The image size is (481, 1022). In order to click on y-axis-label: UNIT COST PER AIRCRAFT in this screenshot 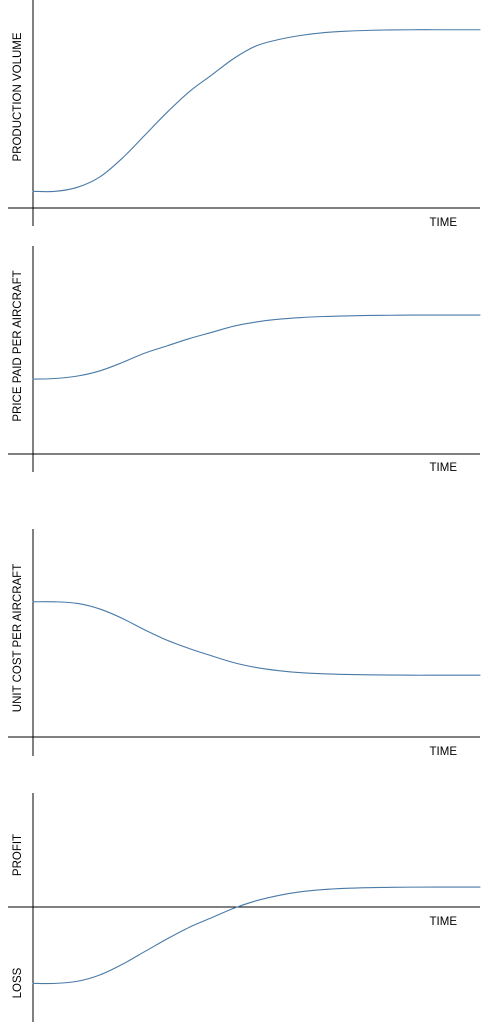, I will do `click(18, 638)`.